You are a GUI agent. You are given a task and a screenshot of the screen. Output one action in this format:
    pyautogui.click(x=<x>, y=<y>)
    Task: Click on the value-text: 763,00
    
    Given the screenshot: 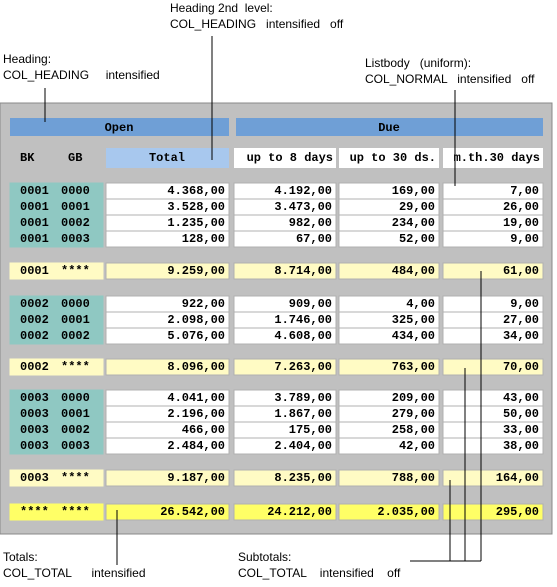 What is the action you would take?
    pyautogui.click(x=413, y=367)
    